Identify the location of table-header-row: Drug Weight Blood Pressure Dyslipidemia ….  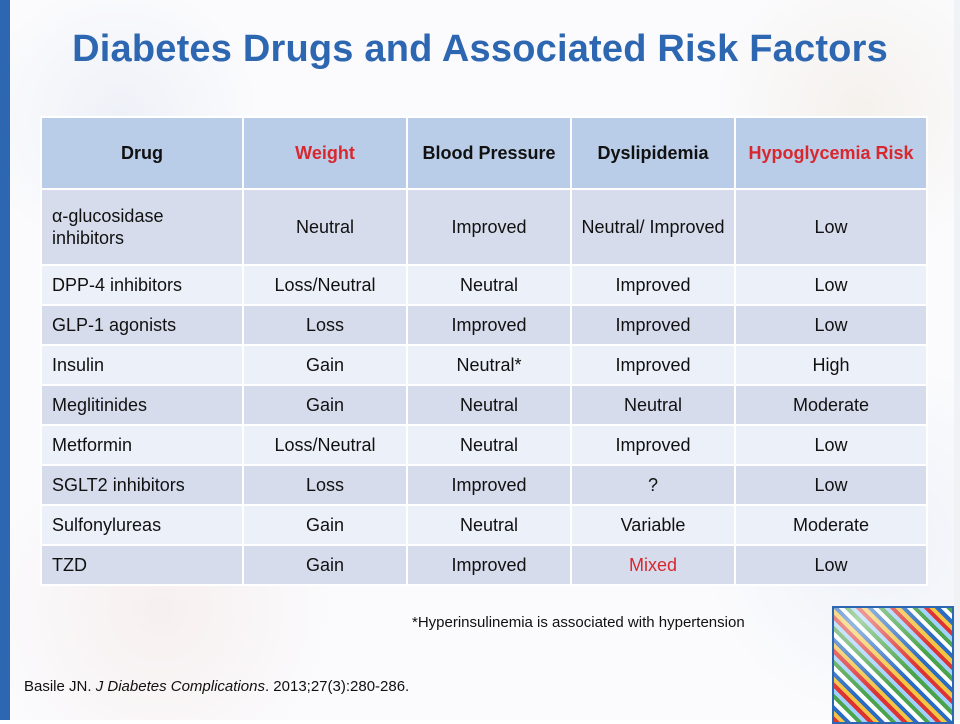
(484, 153).